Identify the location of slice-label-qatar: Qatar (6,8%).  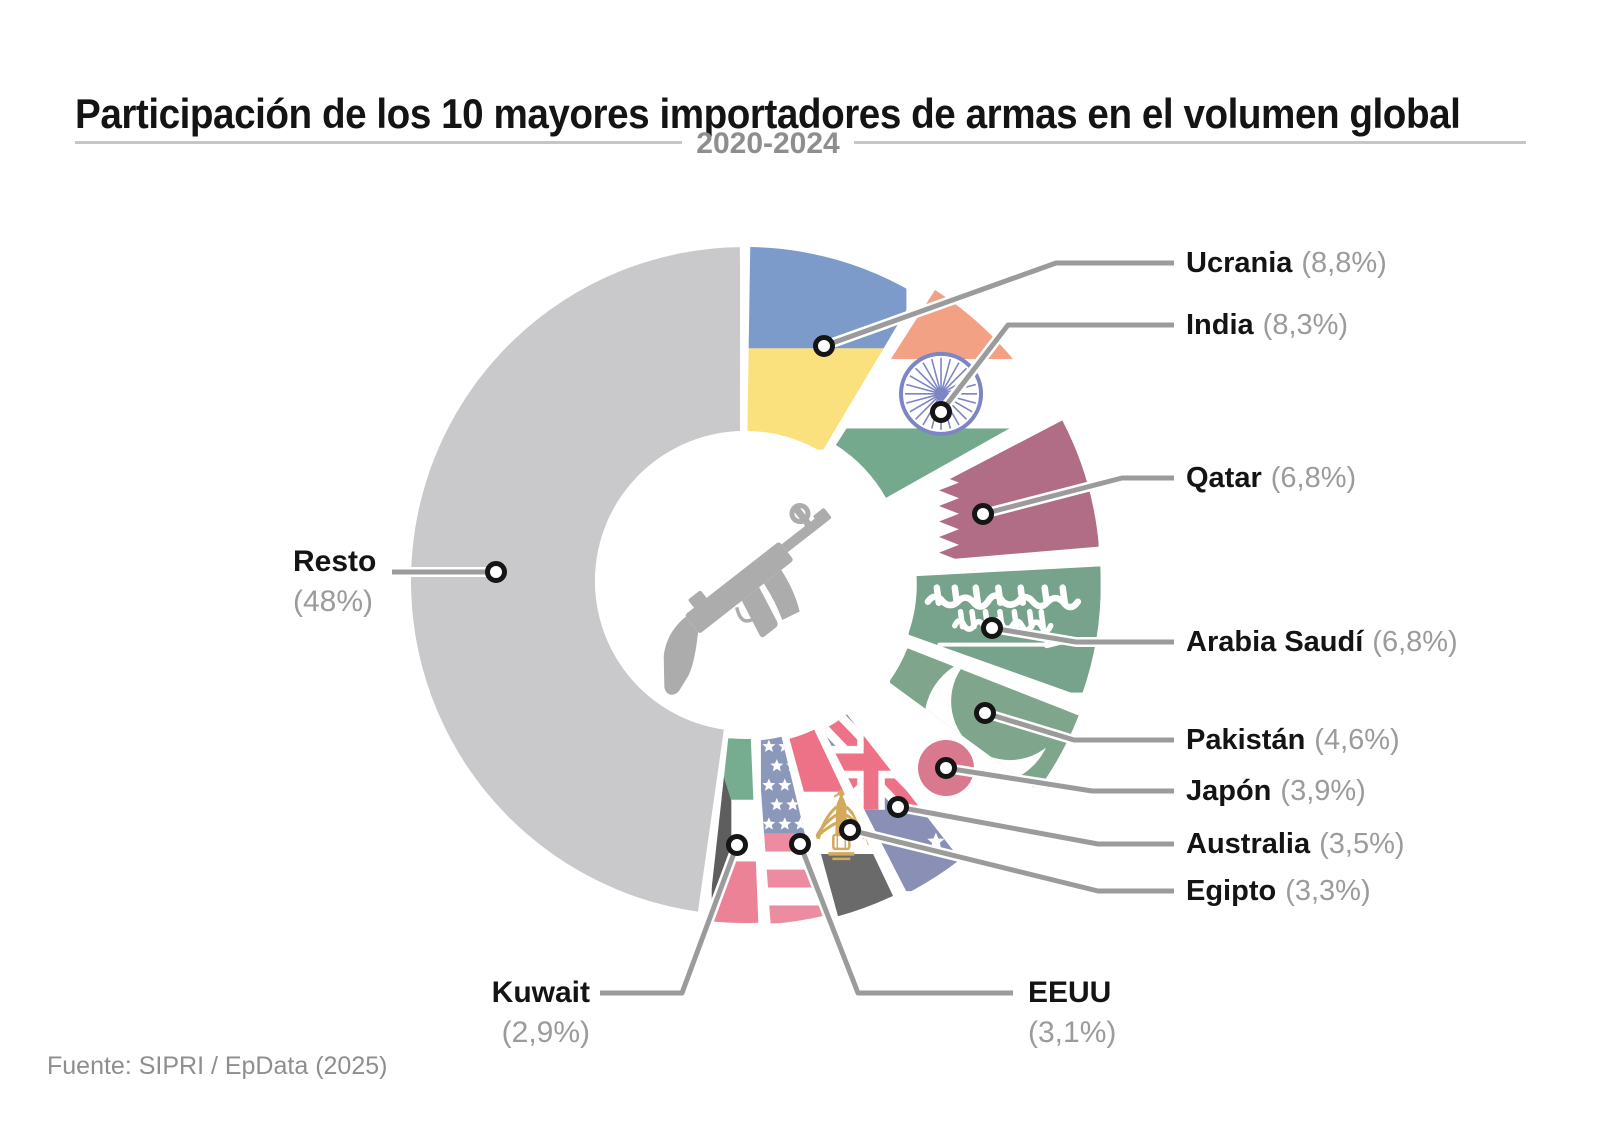
(1271, 478).